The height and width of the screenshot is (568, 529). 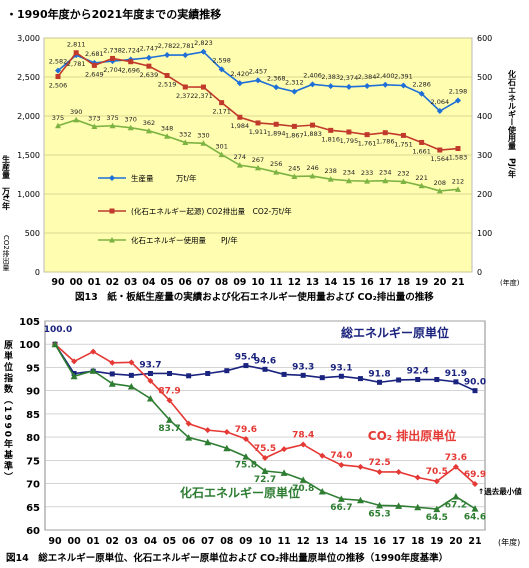 What do you see at coordinates (474, 541) in the screenshot?
I see `chart-2-x-tick: 21` at bounding box center [474, 541].